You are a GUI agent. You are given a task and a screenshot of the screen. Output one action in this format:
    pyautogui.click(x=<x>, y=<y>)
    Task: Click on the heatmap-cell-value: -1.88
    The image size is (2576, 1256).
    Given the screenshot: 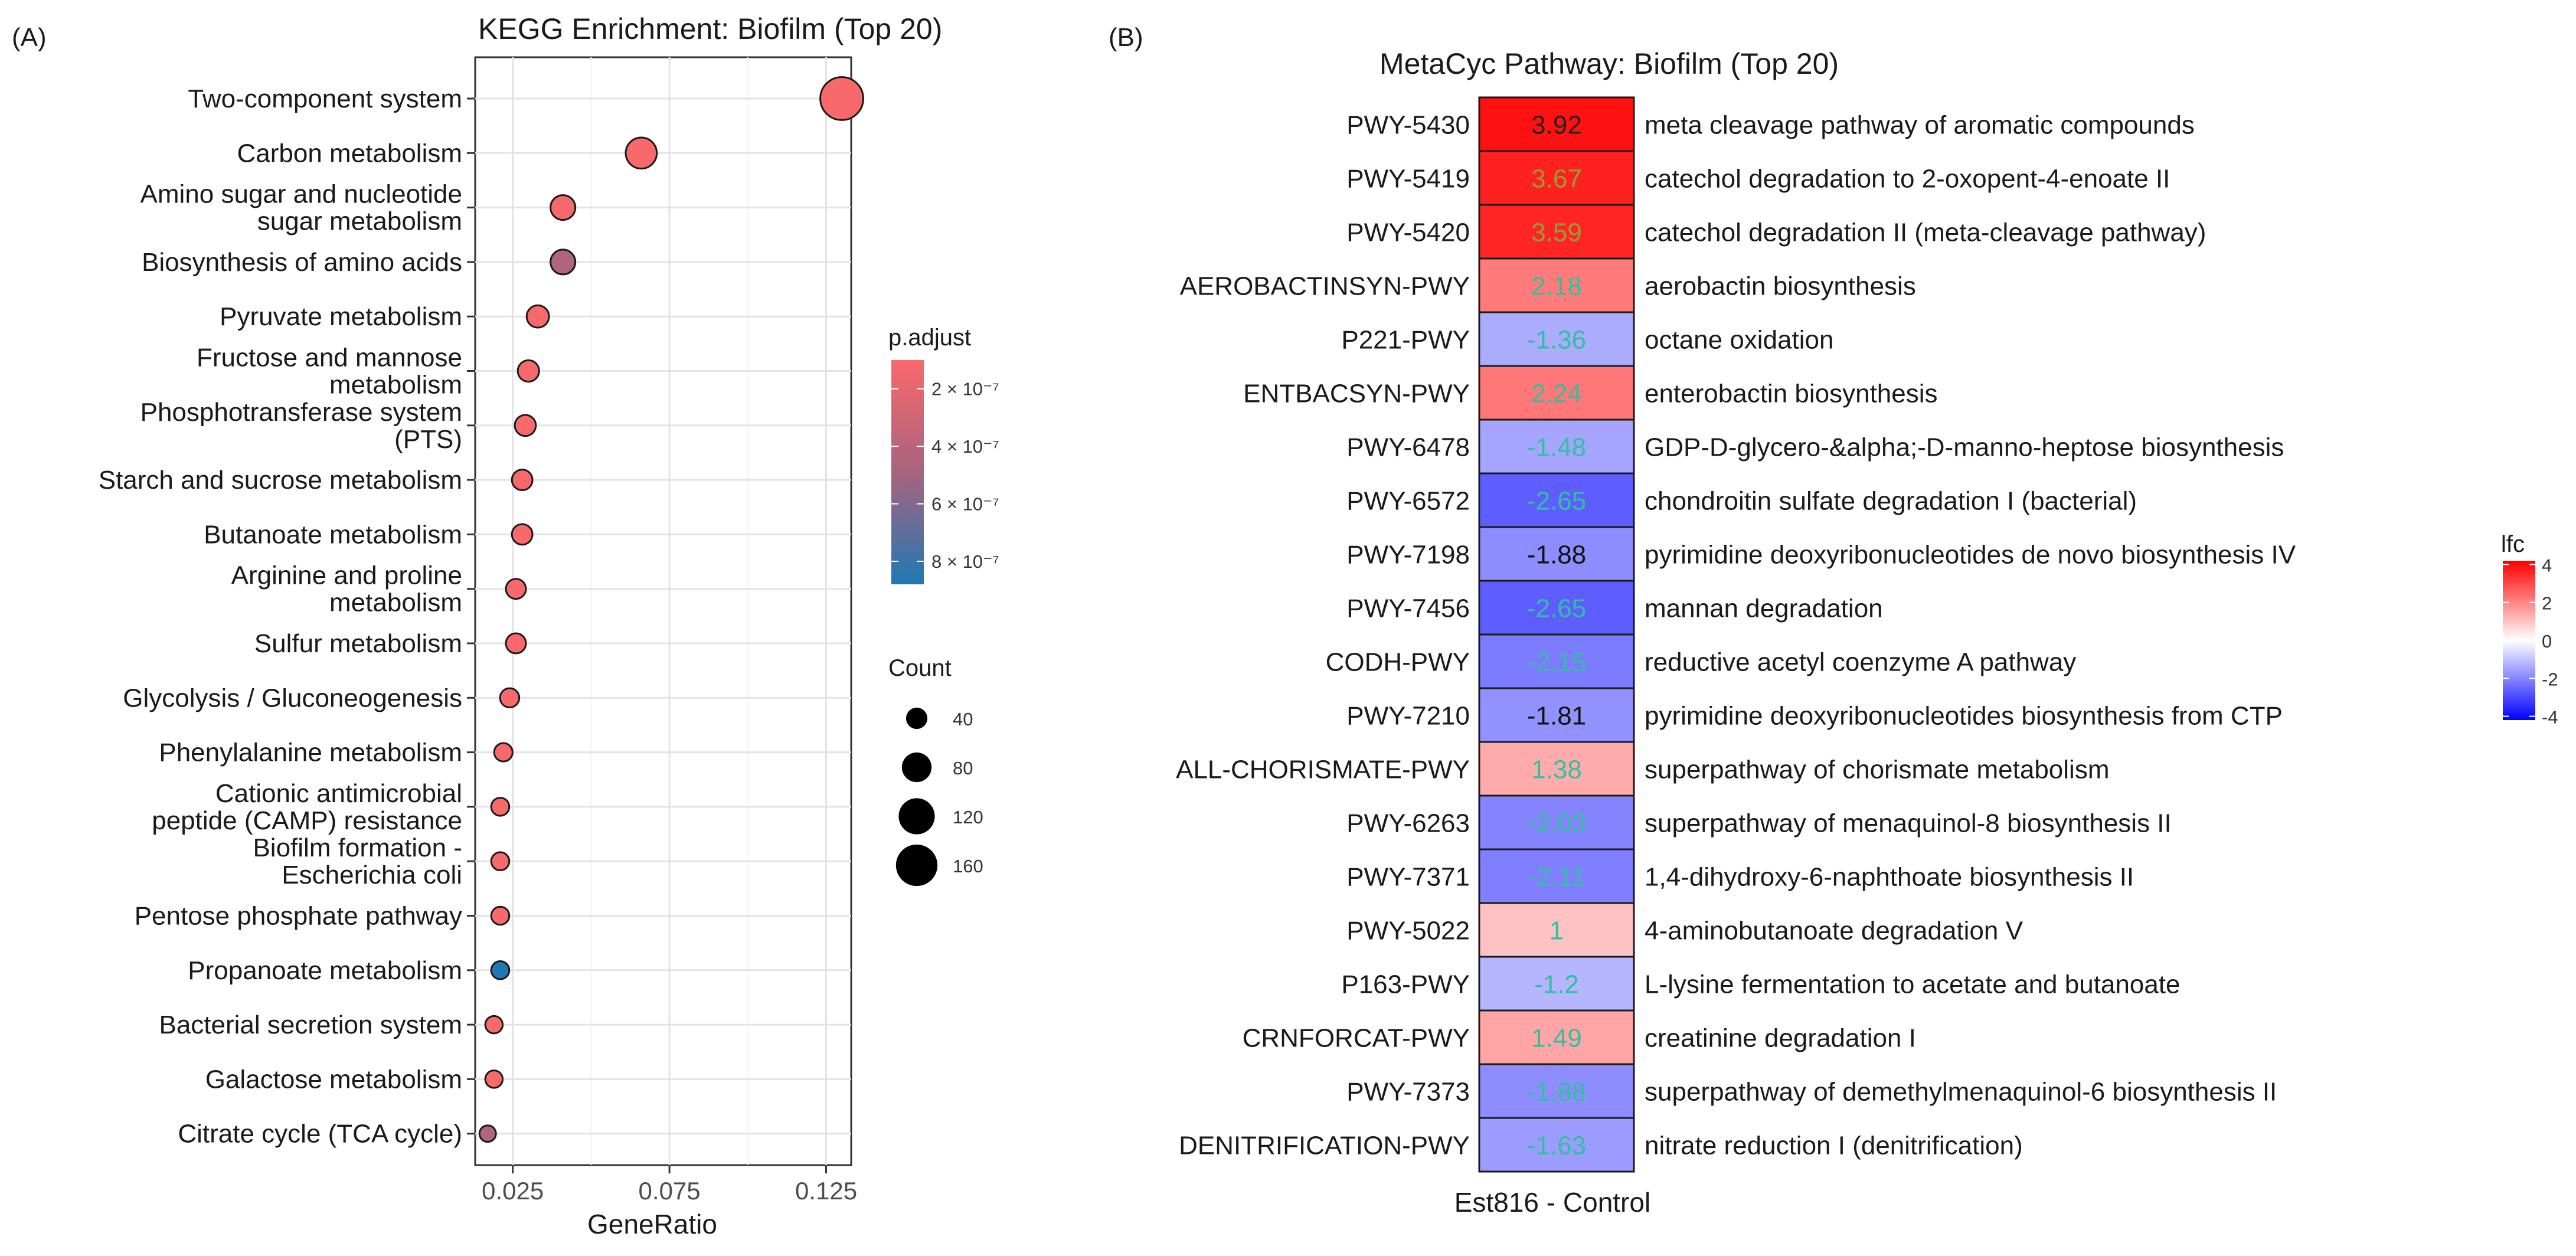 What is the action you would take?
    pyautogui.click(x=1556, y=1092)
    